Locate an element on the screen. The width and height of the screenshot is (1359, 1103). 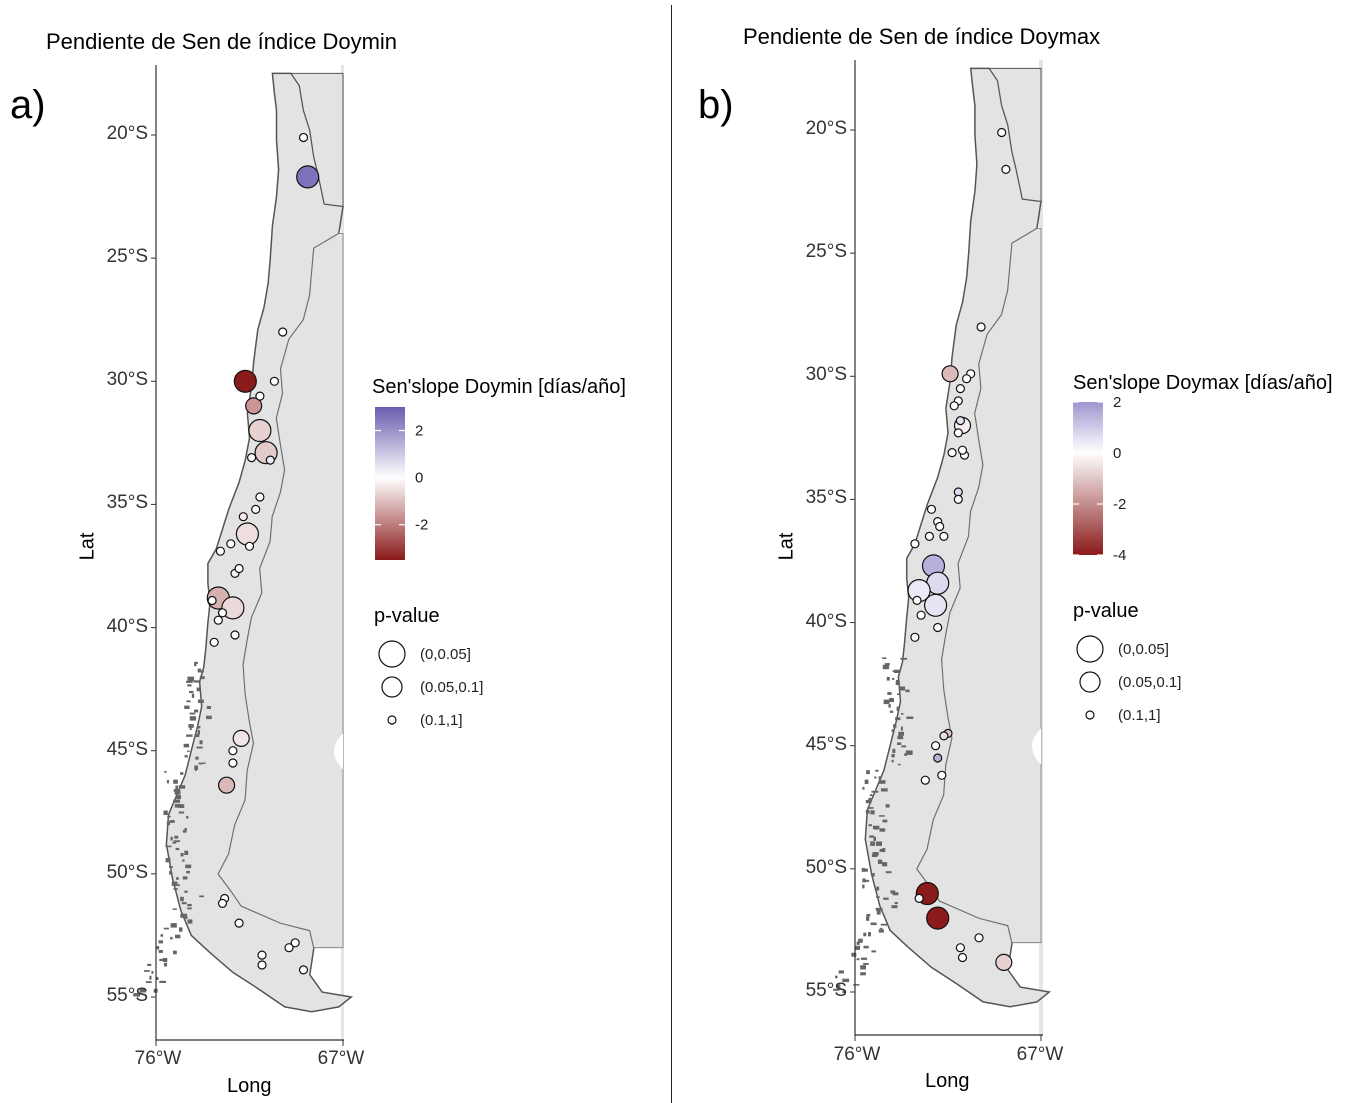
map-title: Pendiente de Sen de índice Doymax is located at coordinates (922, 36).